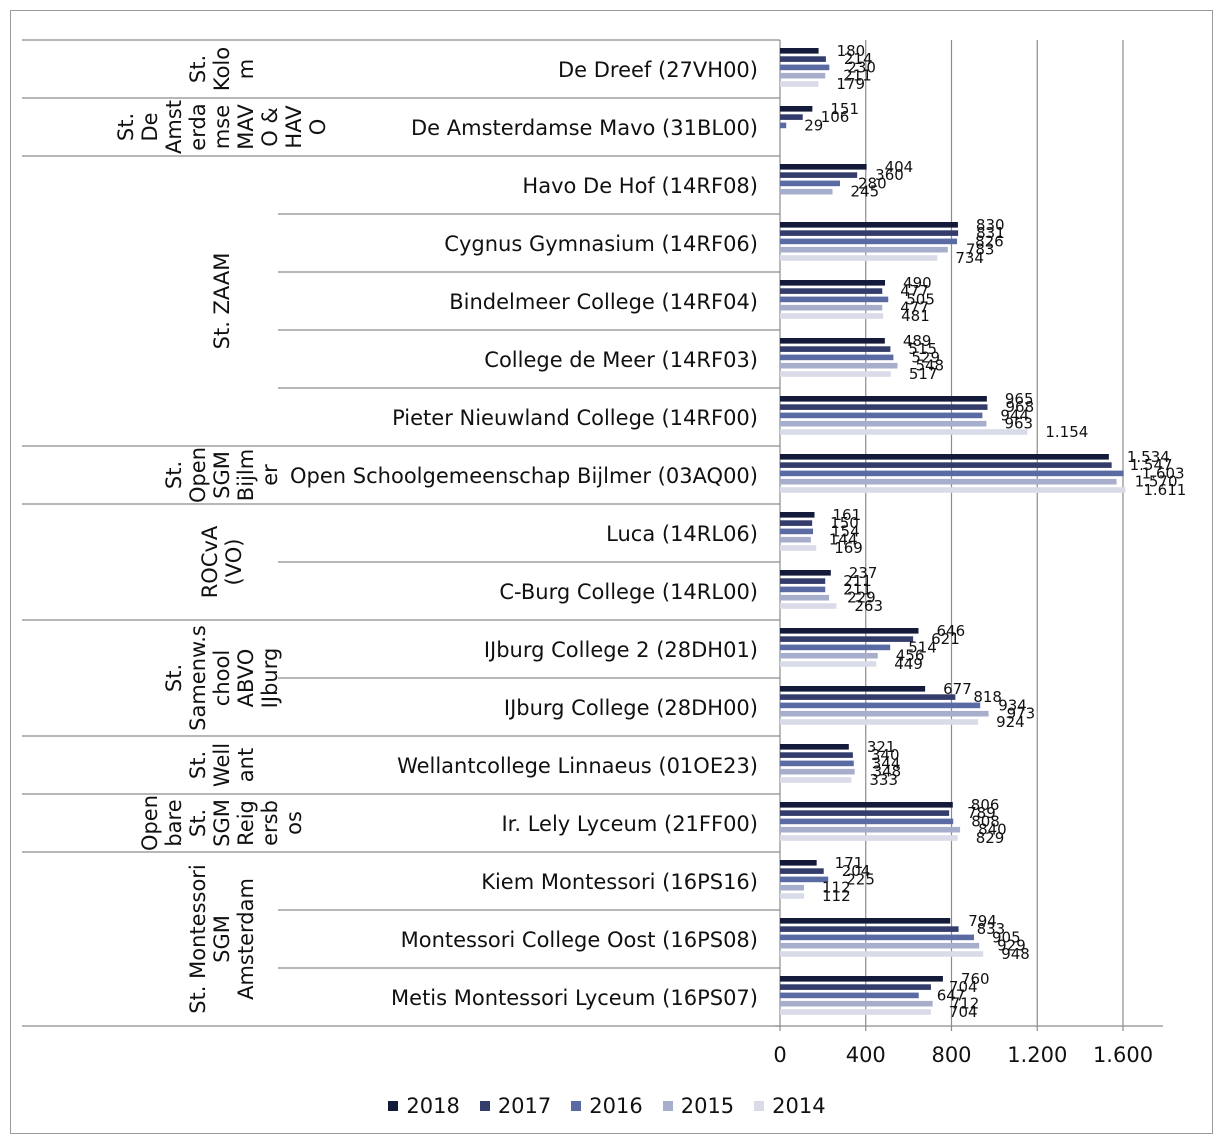 This screenshot has width=1214, height=1135. Describe the element at coordinates (813, 125) in the screenshot. I see `data-label: 29` at that location.